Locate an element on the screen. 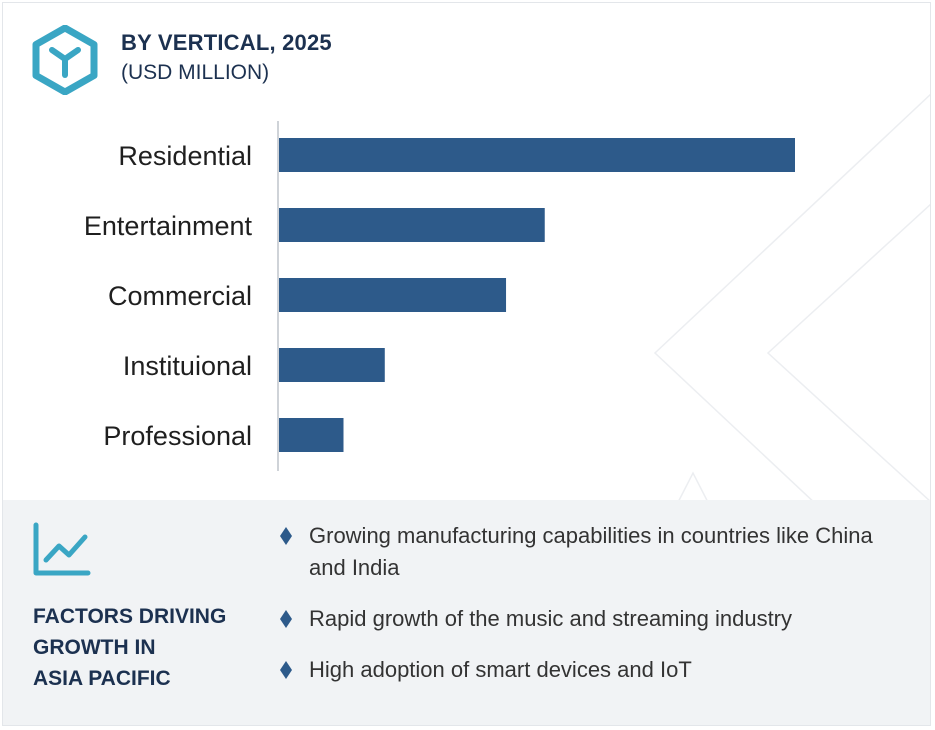 Image resolution: width=935 pixels, height=730 pixels. chart-subtitle: (USD MILLION) is located at coordinates (195, 72).